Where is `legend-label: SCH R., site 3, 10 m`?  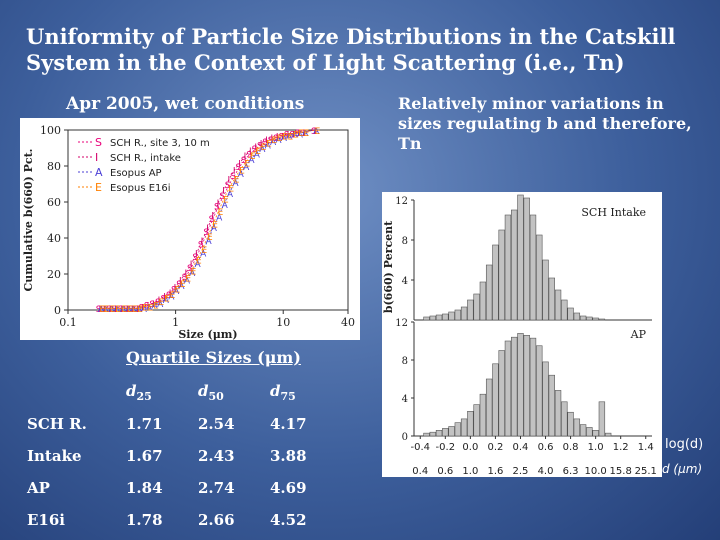 legend-label: SCH R., site 3, 10 m is located at coordinates (160, 143).